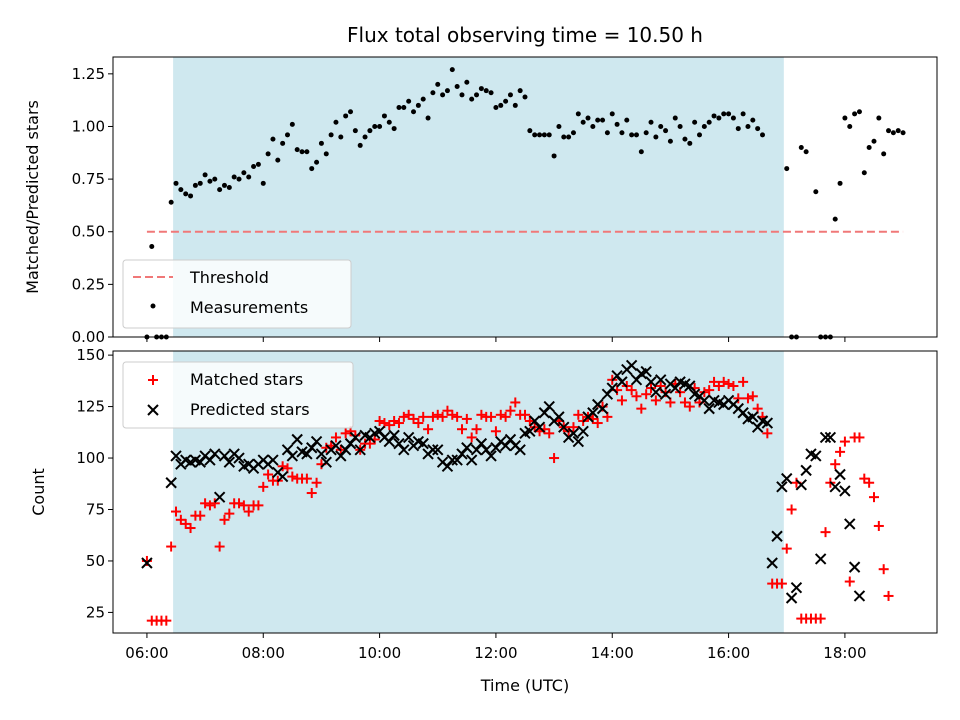 The image size is (960, 720). What do you see at coordinates (32, 197) in the screenshot?
I see `top-y-axis-label: Matched/Predicted stars` at bounding box center [32, 197].